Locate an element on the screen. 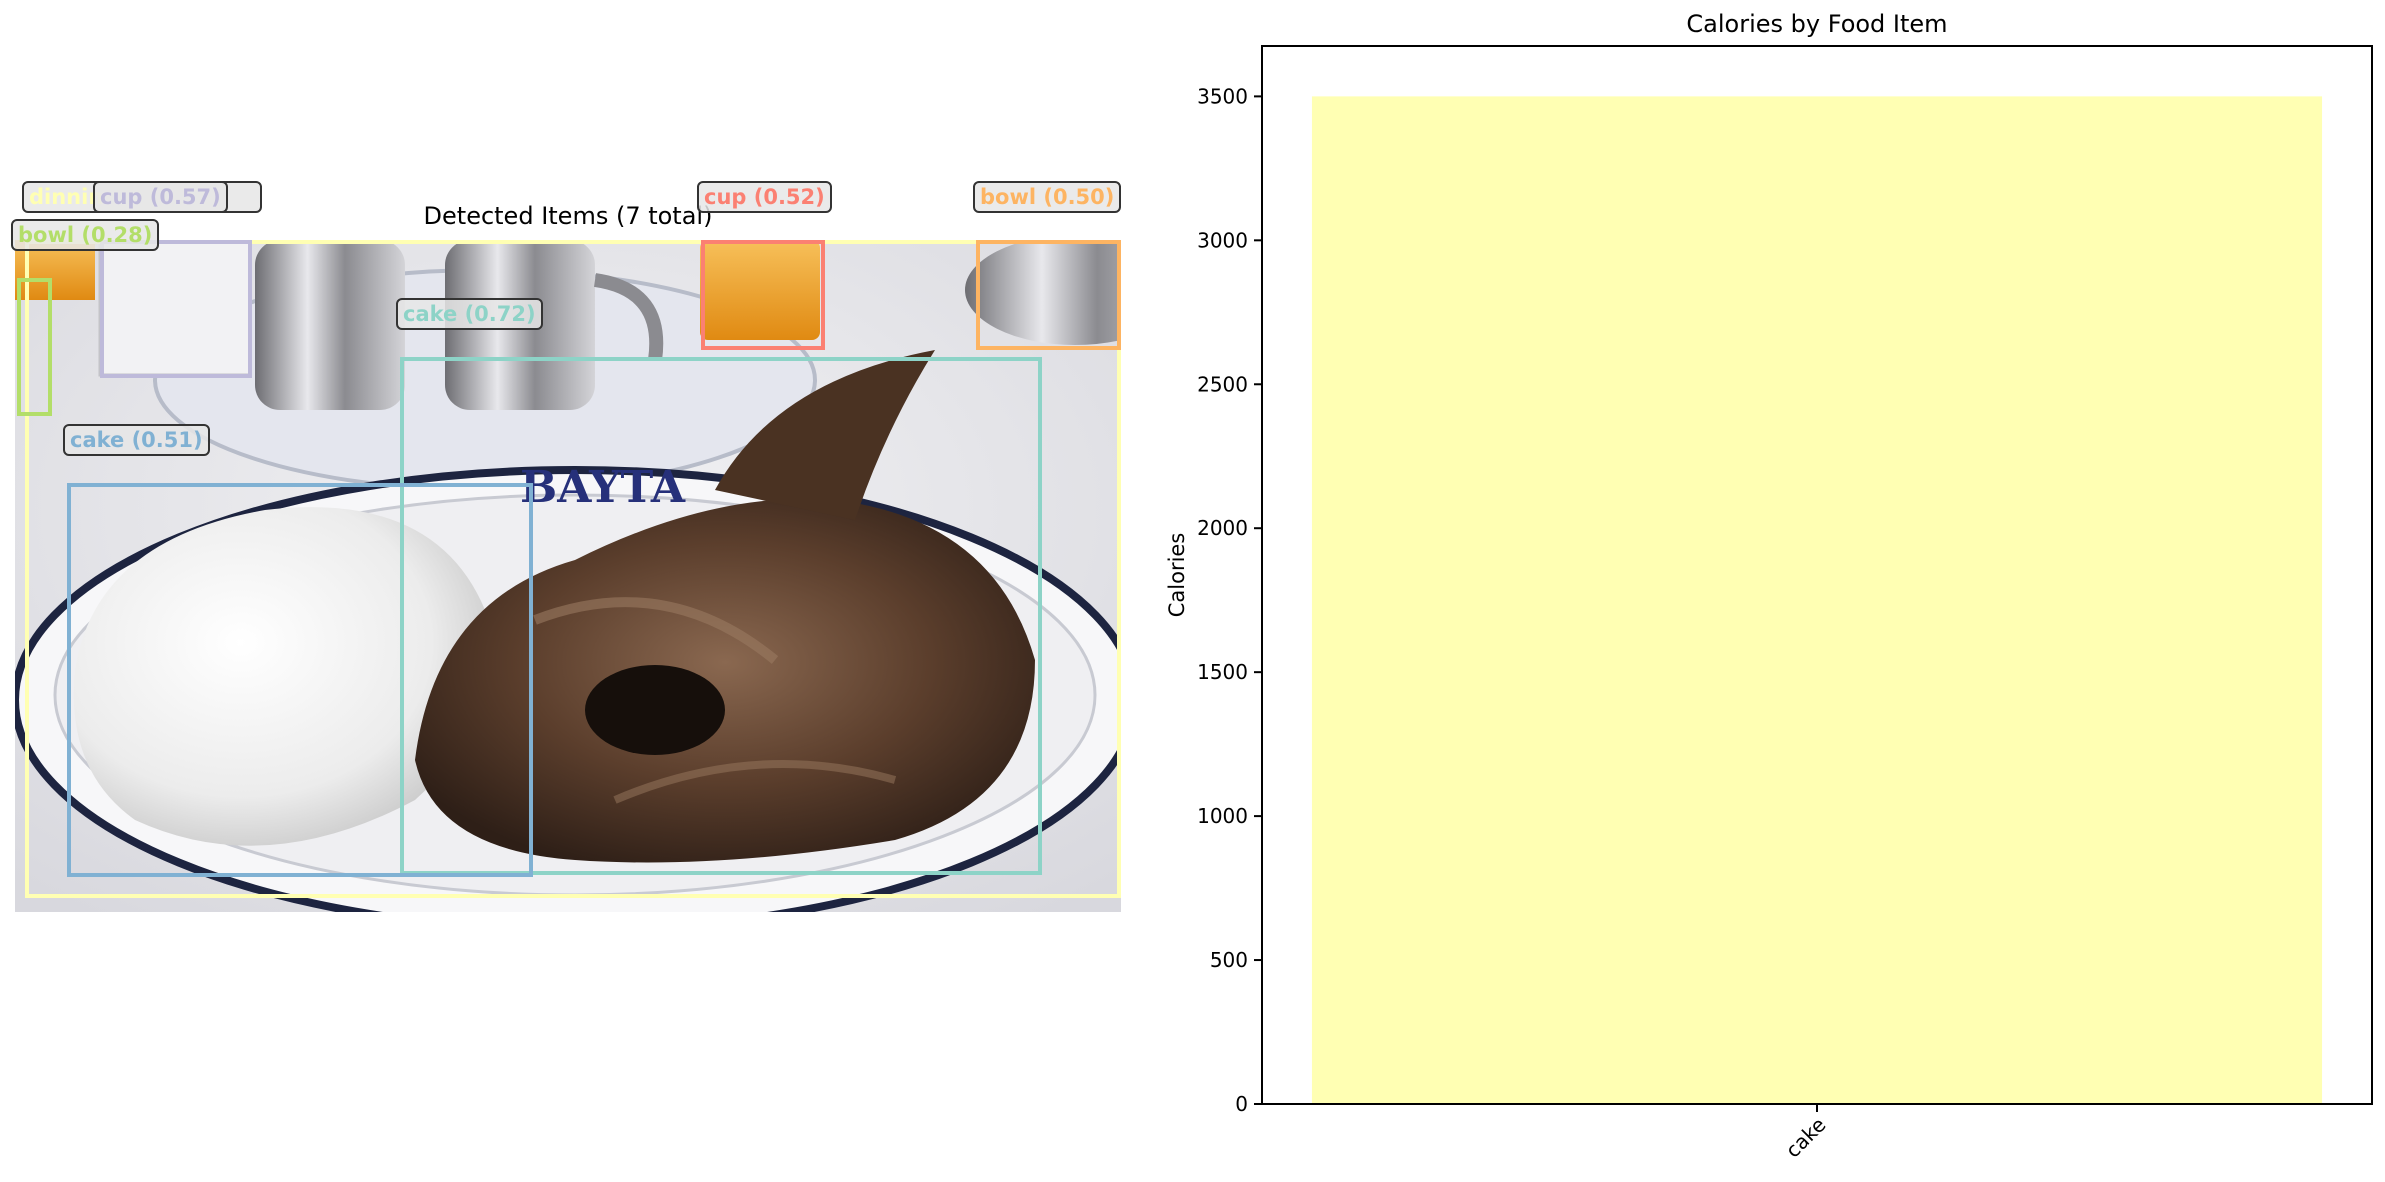 The height and width of the screenshot is (1182, 2385). y-axis-label: Calories is located at coordinates (1177, 575).